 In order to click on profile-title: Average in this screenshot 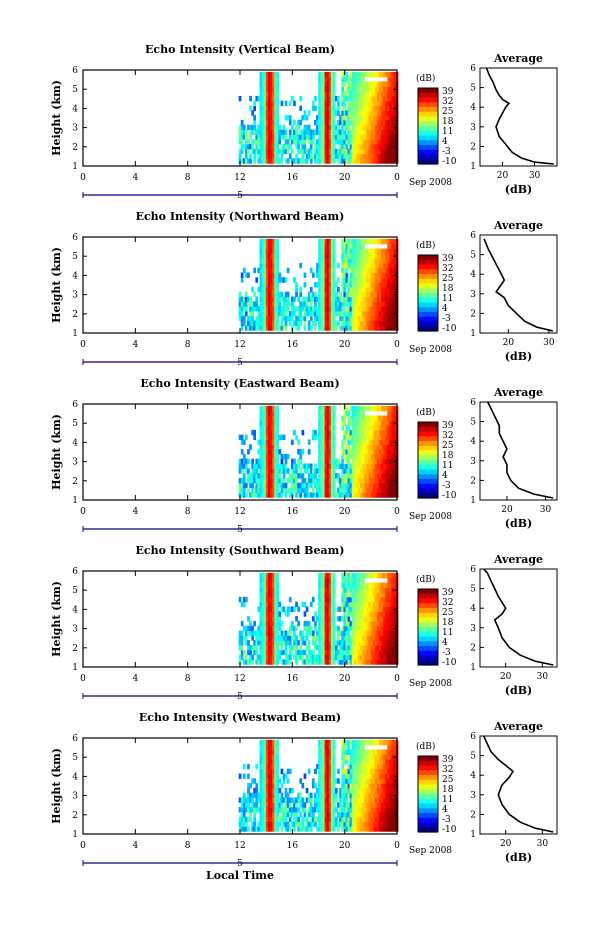, I will do `click(518, 392)`.